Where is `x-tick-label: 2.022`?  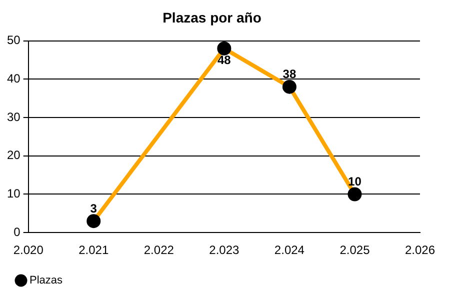
x-tick-label: 2.022 is located at coordinates (159, 250).